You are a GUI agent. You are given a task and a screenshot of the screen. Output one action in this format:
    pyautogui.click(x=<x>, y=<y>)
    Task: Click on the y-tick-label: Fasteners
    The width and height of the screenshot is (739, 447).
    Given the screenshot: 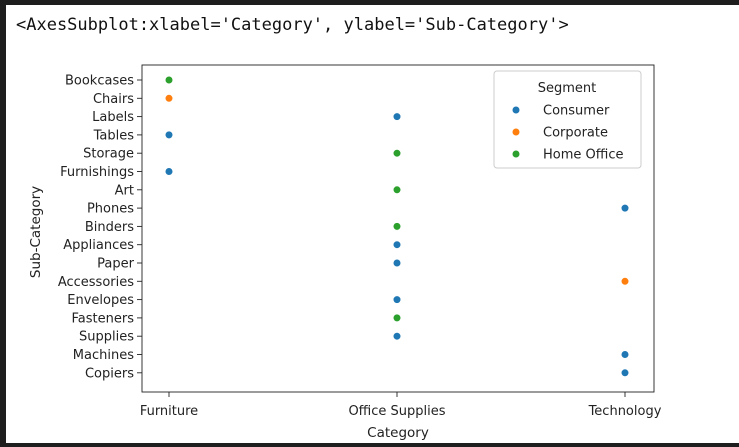 What is the action you would take?
    pyautogui.click(x=103, y=318)
    